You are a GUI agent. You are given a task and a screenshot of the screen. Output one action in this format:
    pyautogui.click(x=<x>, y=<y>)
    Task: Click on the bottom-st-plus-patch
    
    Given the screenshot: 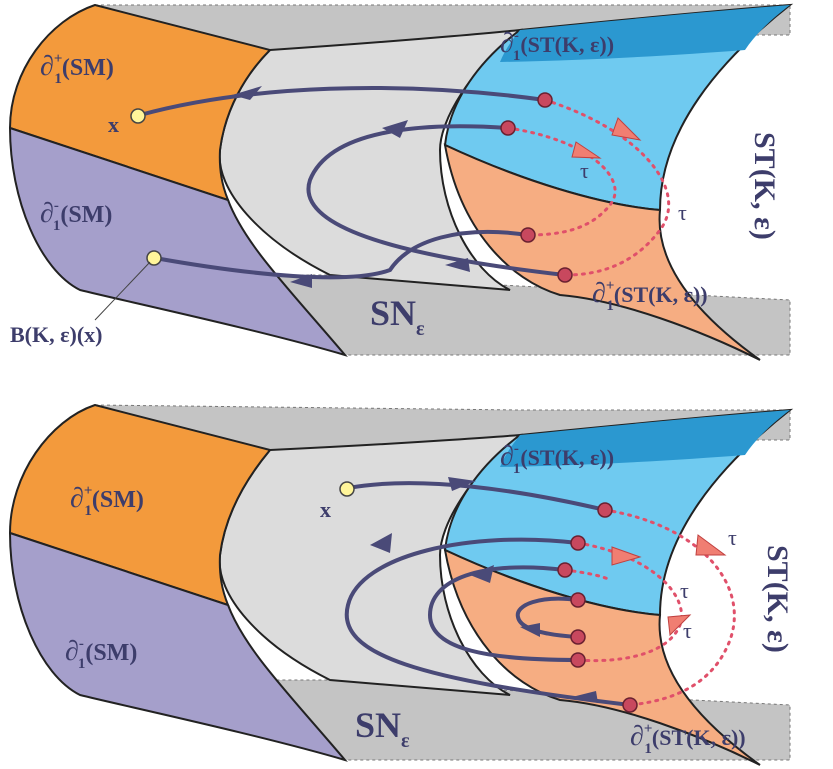 What is the action you would take?
    pyautogui.click(x=602, y=657)
    